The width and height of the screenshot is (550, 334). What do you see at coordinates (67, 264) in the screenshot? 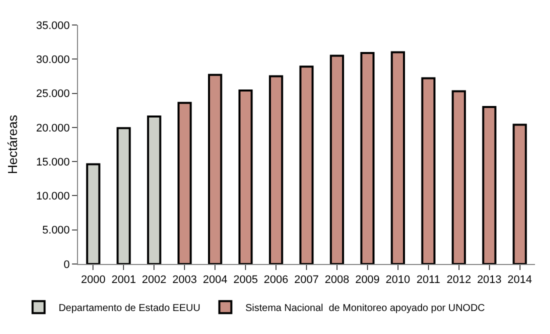
I see `y-tick-label: 0` at bounding box center [67, 264].